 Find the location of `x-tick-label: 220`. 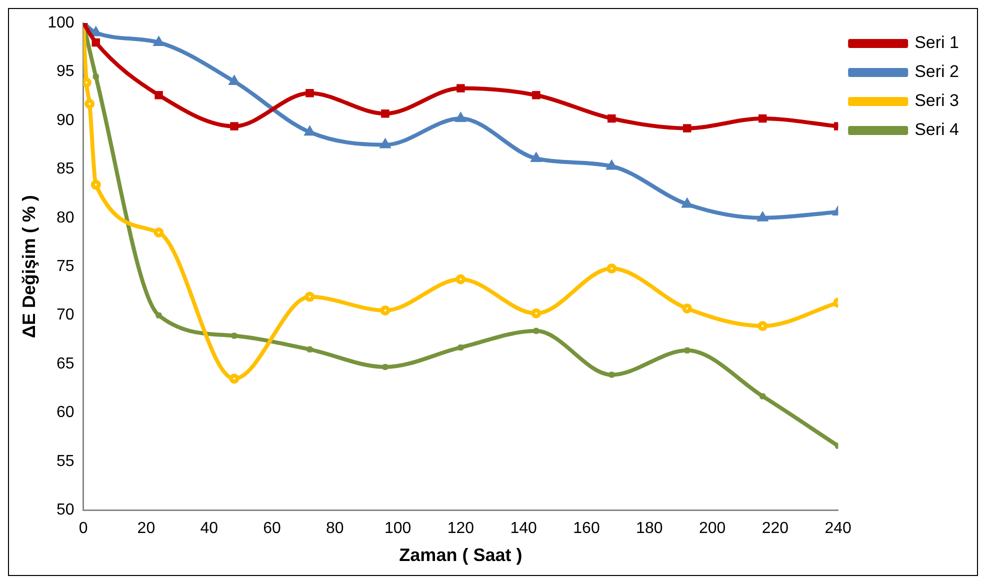

x-tick-label: 220 is located at coordinates (775, 529).